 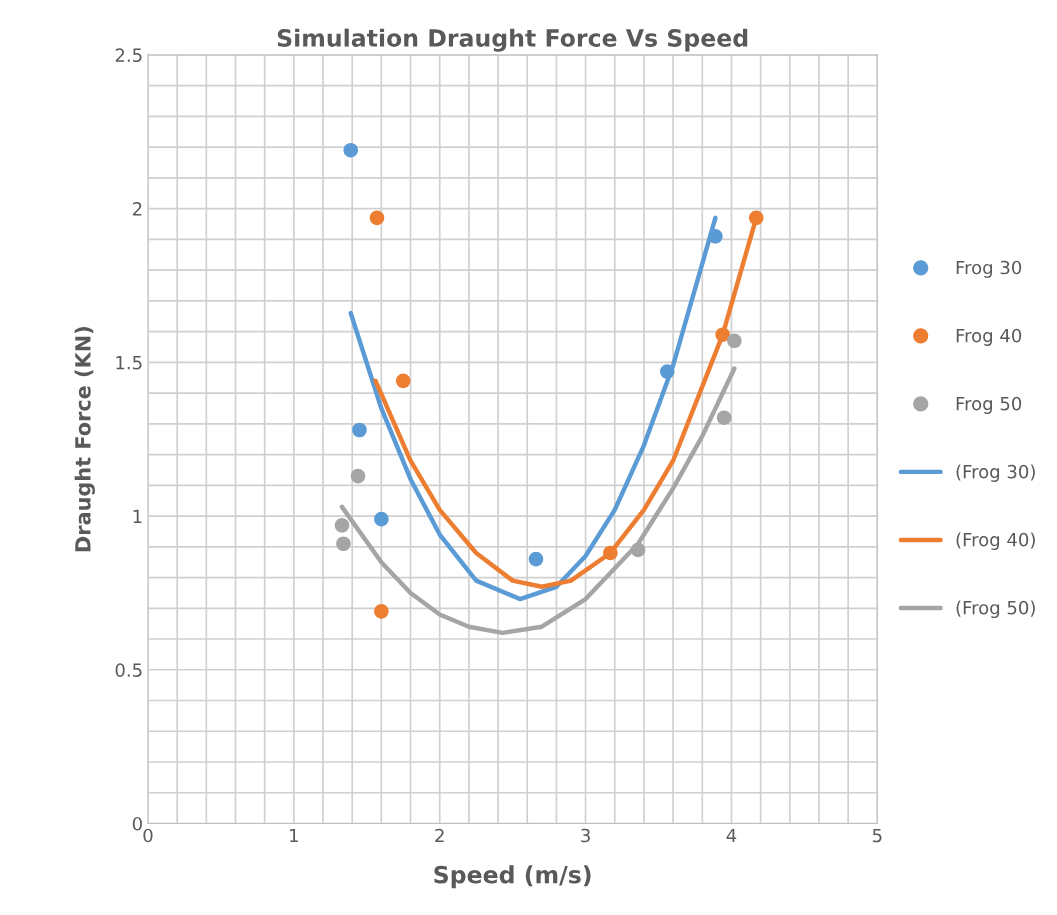 I want to click on line-series, so click(x=538, y=501).